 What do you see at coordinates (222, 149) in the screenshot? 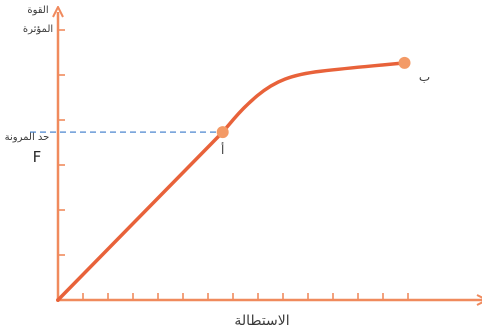
I see `curve-point-label-a: أ` at bounding box center [222, 149].